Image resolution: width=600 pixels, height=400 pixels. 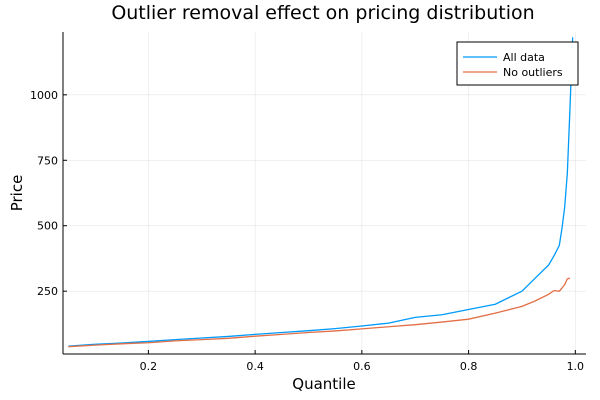 What do you see at coordinates (47, 291) in the screenshot?
I see `y-tick-label: 250` at bounding box center [47, 291].